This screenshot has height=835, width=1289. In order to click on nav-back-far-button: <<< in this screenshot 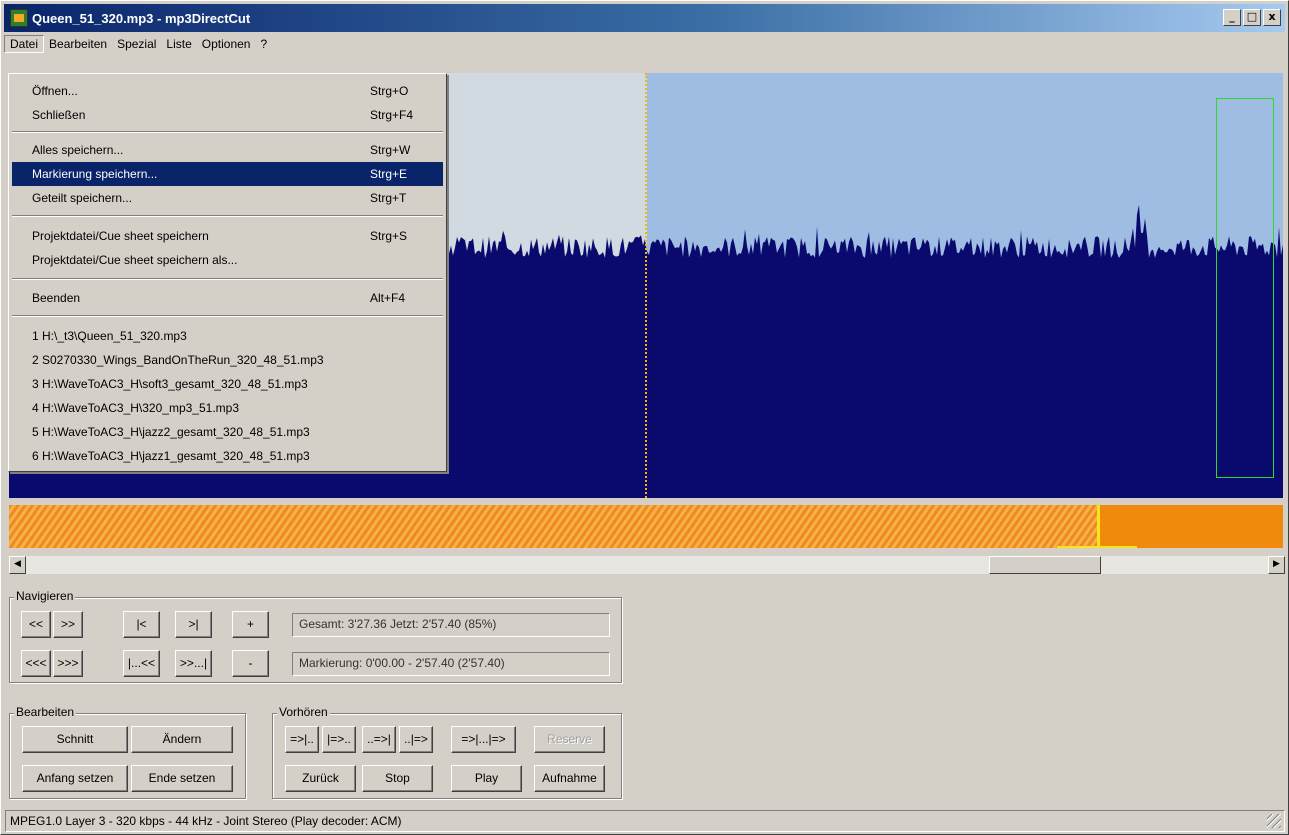, I will do `click(36, 663)`.